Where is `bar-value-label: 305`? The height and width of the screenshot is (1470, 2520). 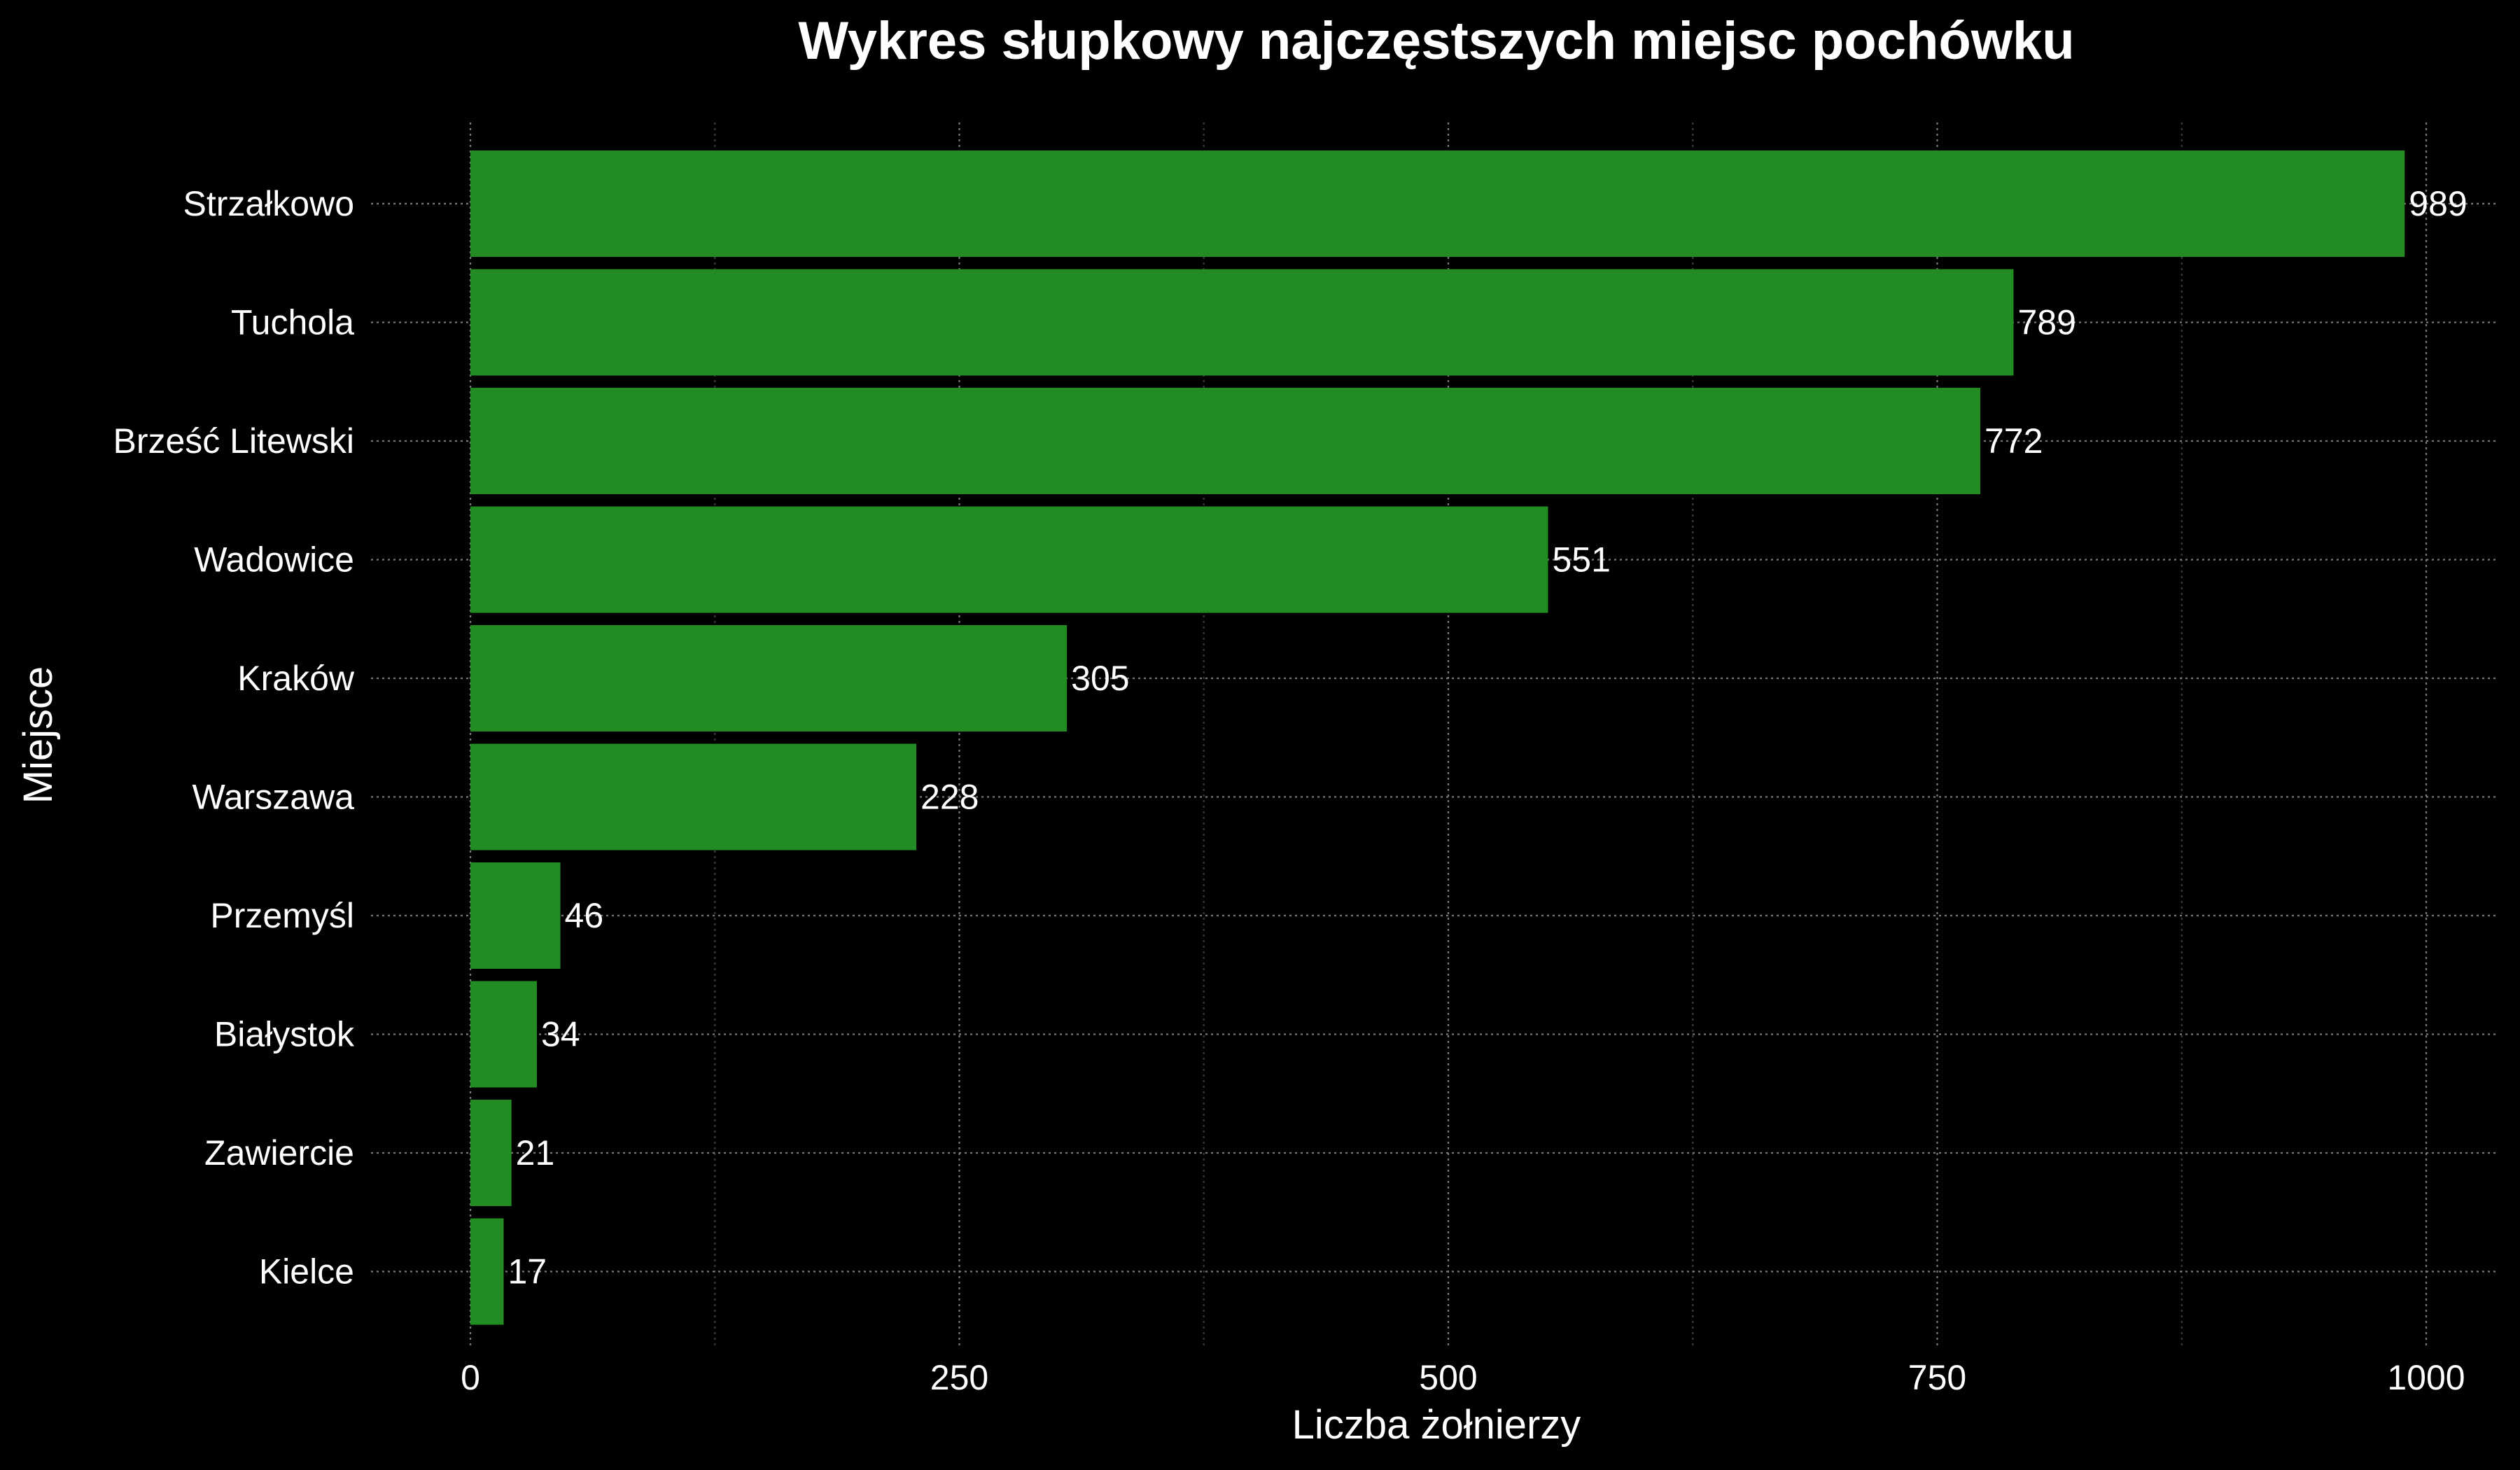 bar-value-label: 305 is located at coordinates (1100, 678).